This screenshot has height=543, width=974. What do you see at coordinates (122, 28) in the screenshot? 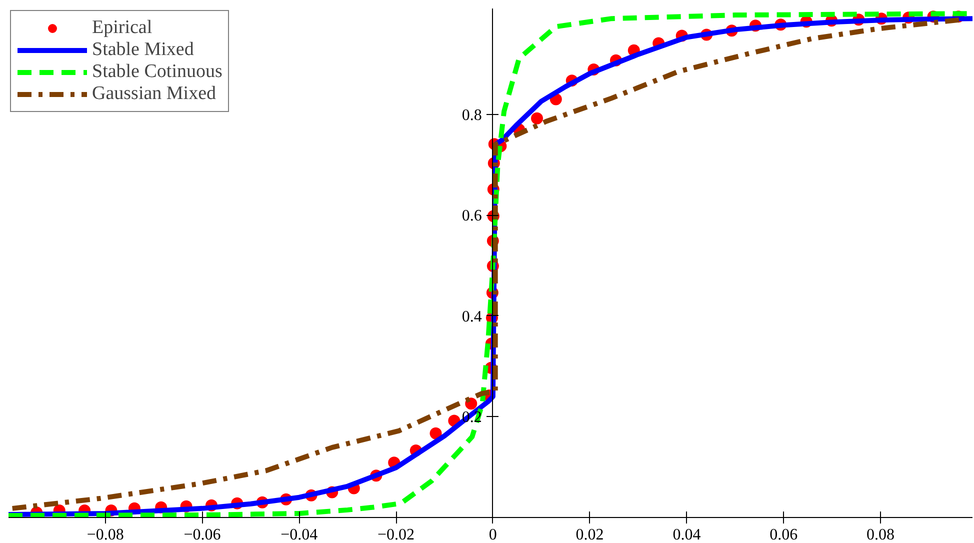
I see `legend-label: Epirical` at bounding box center [122, 28].